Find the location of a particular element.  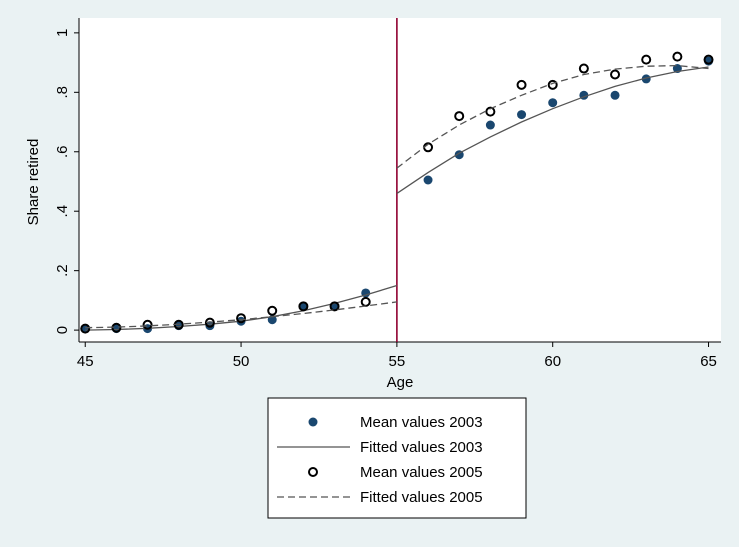

y-tick-label: .8 is located at coordinates (62, 92).